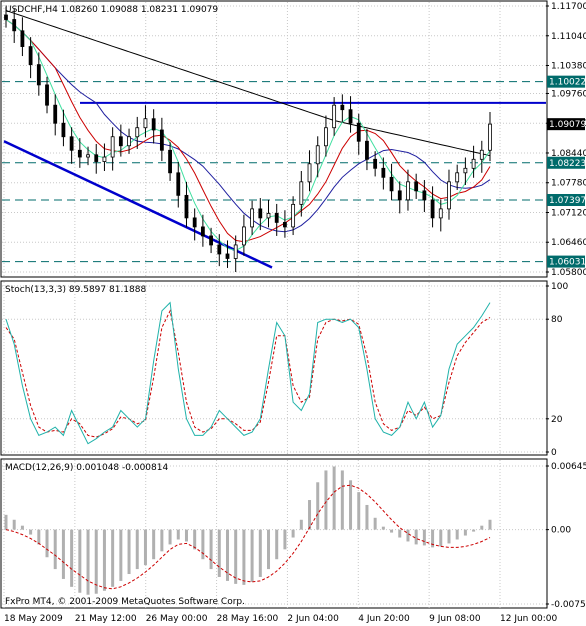 This screenshot has width=586, height=626. I want to click on price-tag-label: 1.06031, so click(567, 263).